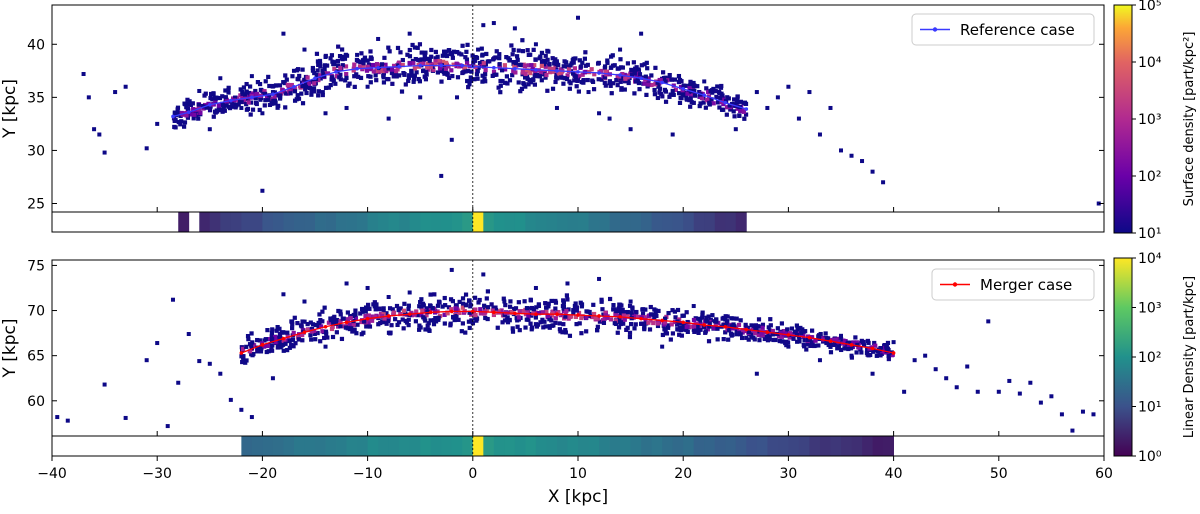 The width and height of the screenshot is (1200, 514). I want to click on y-tick-label: 65, so click(36, 357).